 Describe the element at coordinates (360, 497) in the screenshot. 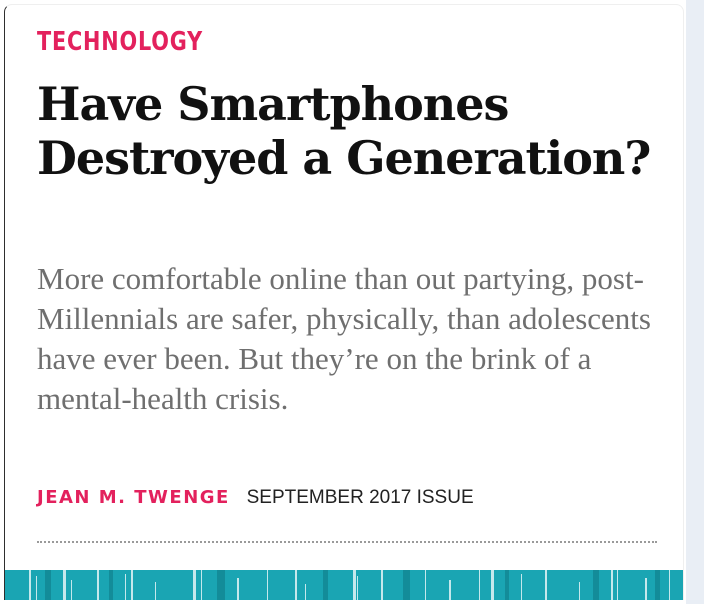

I see `issue-label: SEPTEMBER 2017 ISSUE` at that location.